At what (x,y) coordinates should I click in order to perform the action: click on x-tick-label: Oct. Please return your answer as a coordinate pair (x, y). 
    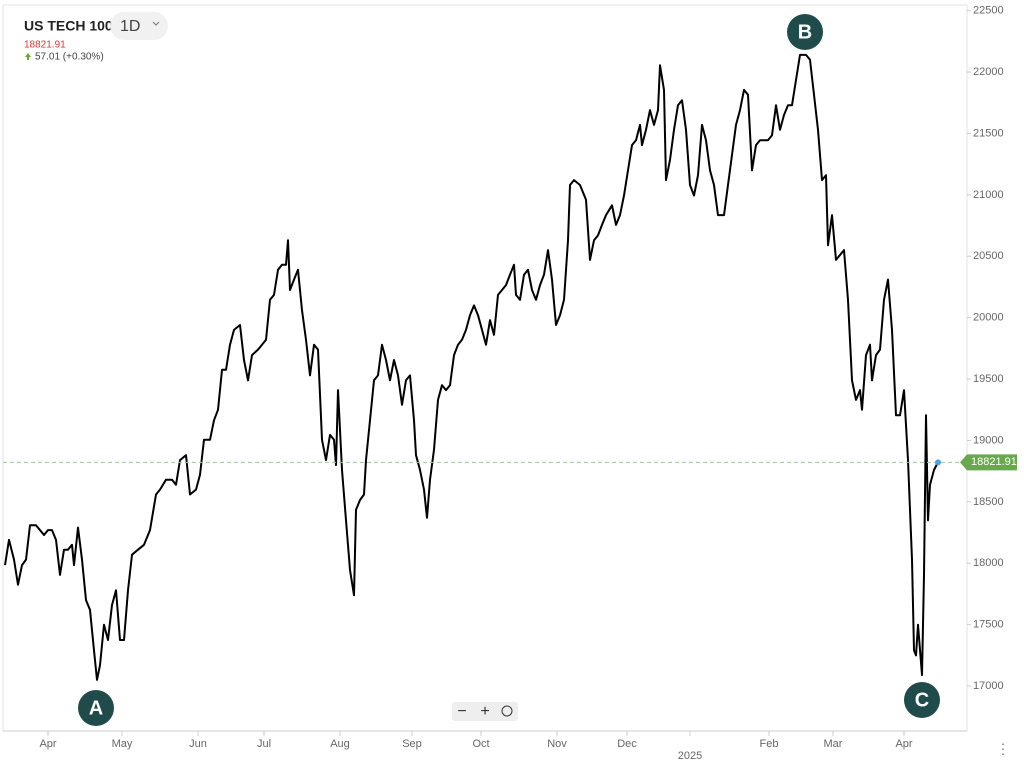
    Looking at the image, I should click on (480, 744).